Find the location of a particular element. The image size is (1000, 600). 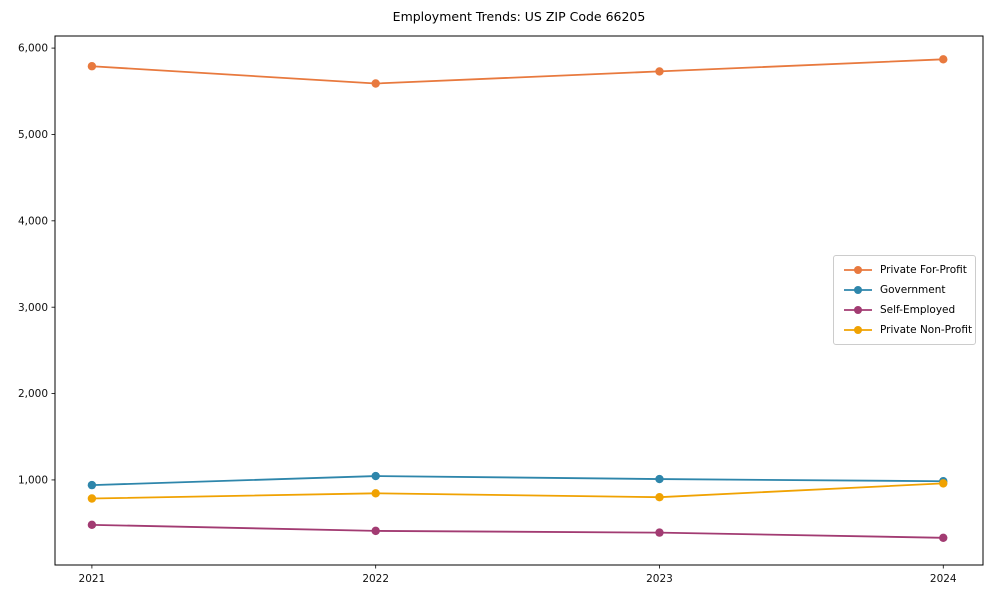

legend-item-self-employed: Self-Employed is located at coordinates (905, 310).